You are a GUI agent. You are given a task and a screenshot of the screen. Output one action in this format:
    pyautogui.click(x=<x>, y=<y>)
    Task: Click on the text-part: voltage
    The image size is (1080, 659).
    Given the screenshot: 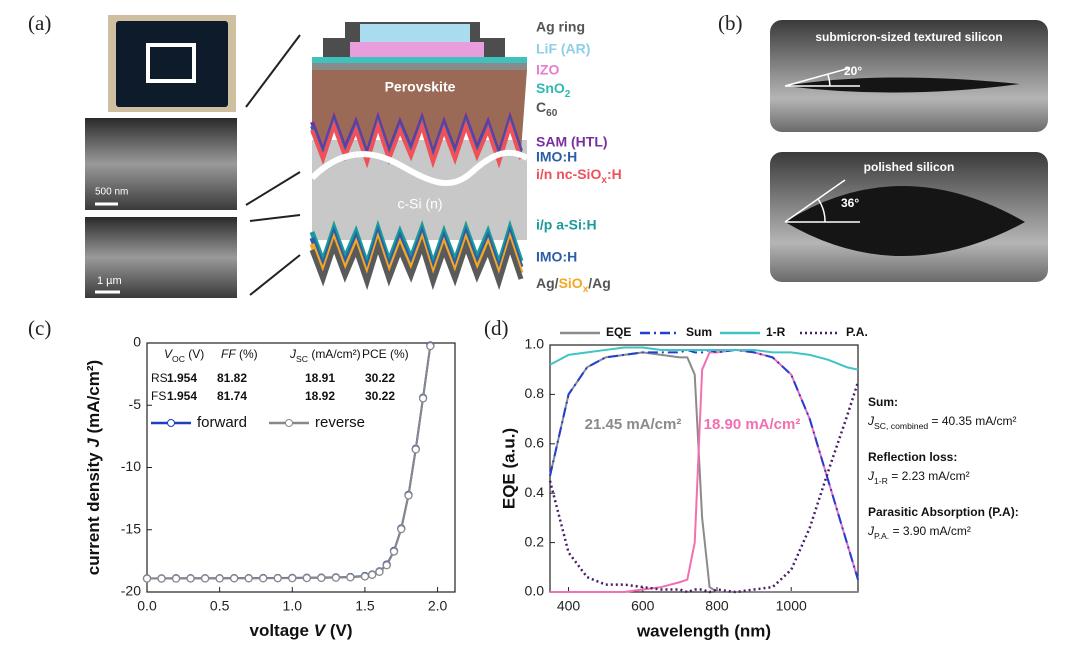 What is the action you would take?
    pyautogui.click(x=282, y=630)
    